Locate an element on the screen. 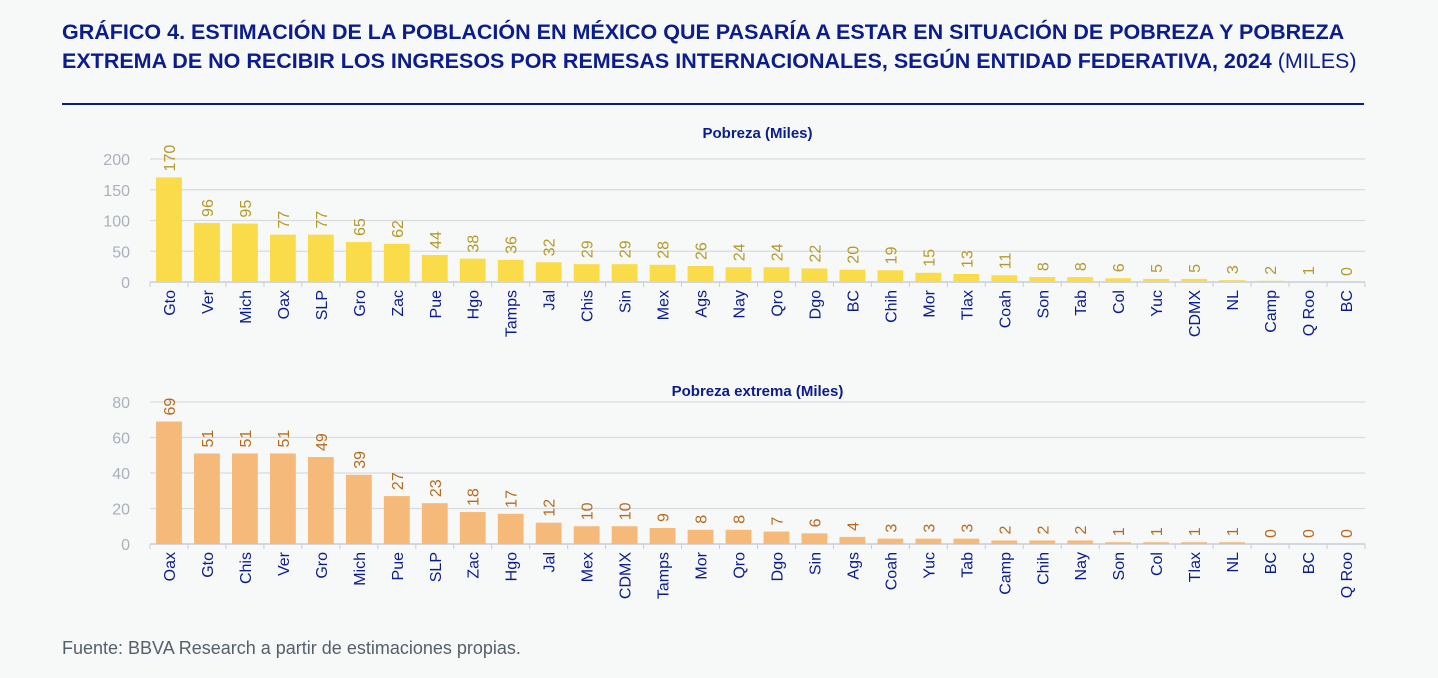 The image size is (1438, 678). data-label: 11 is located at coordinates (1005, 261).